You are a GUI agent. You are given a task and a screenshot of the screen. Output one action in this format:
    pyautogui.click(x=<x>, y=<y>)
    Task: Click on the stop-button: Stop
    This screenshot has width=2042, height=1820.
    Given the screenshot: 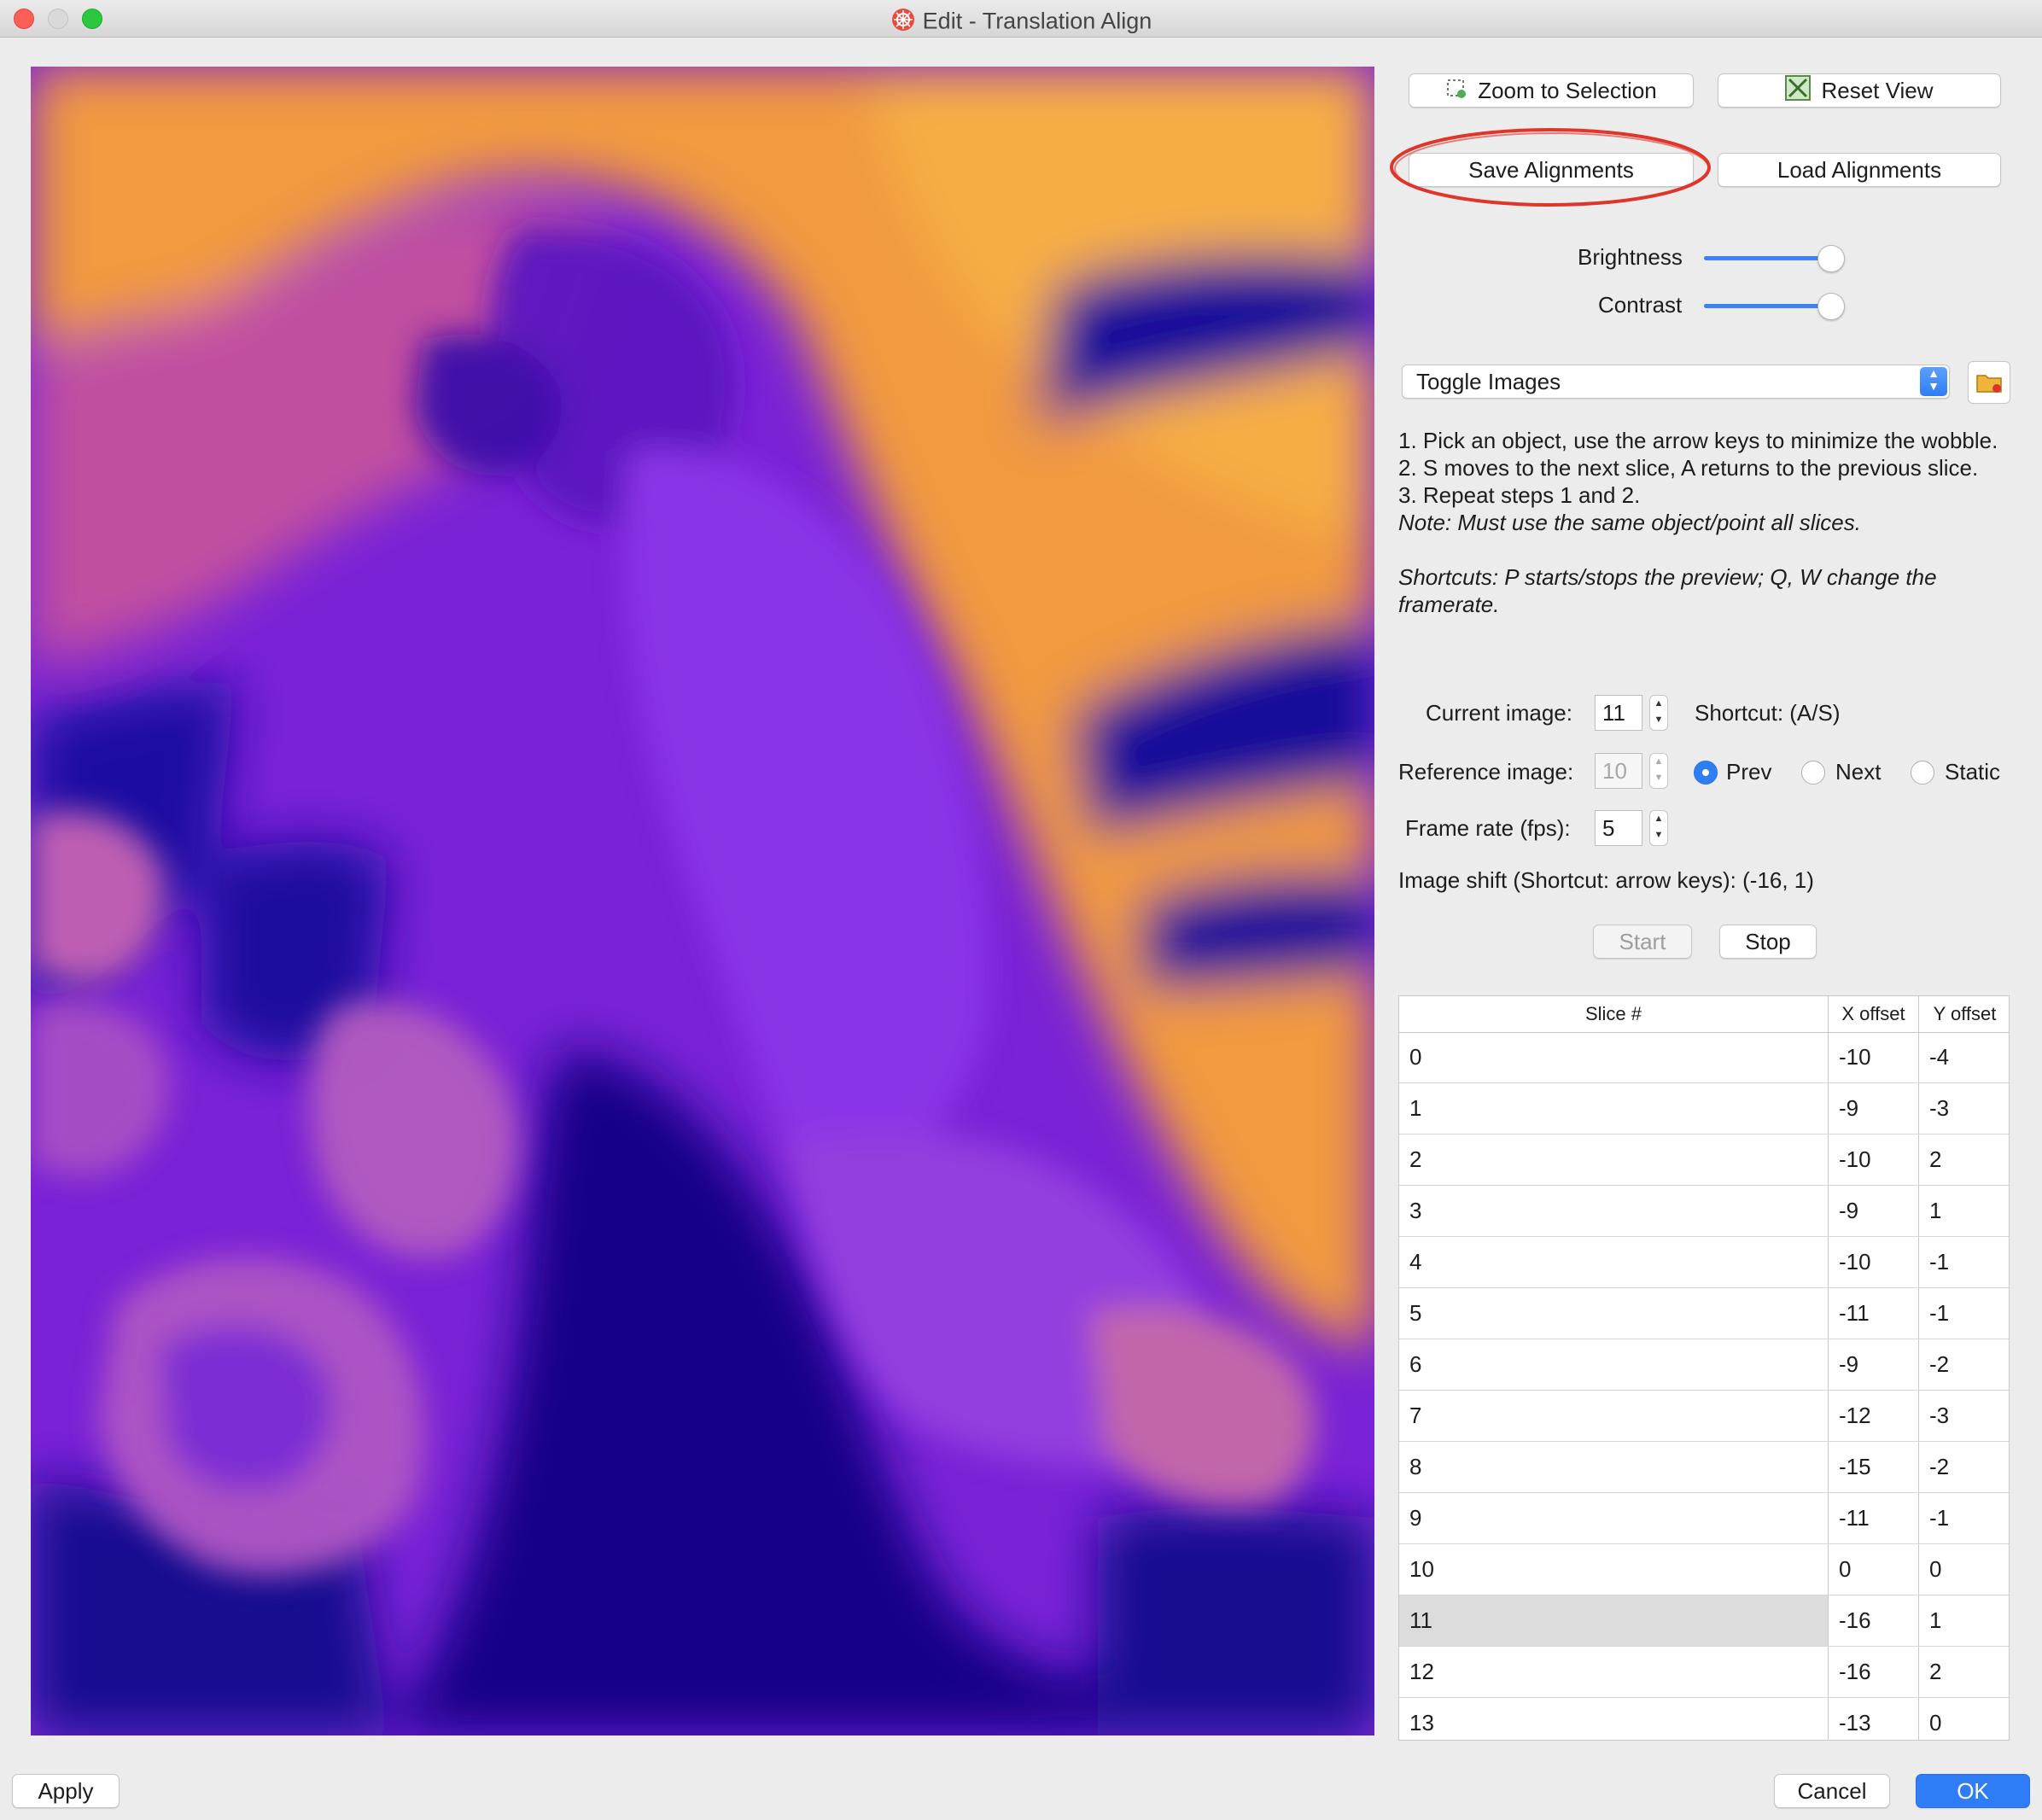 What is the action you would take?
    pyautogui.click(x=1768, y=942)
    